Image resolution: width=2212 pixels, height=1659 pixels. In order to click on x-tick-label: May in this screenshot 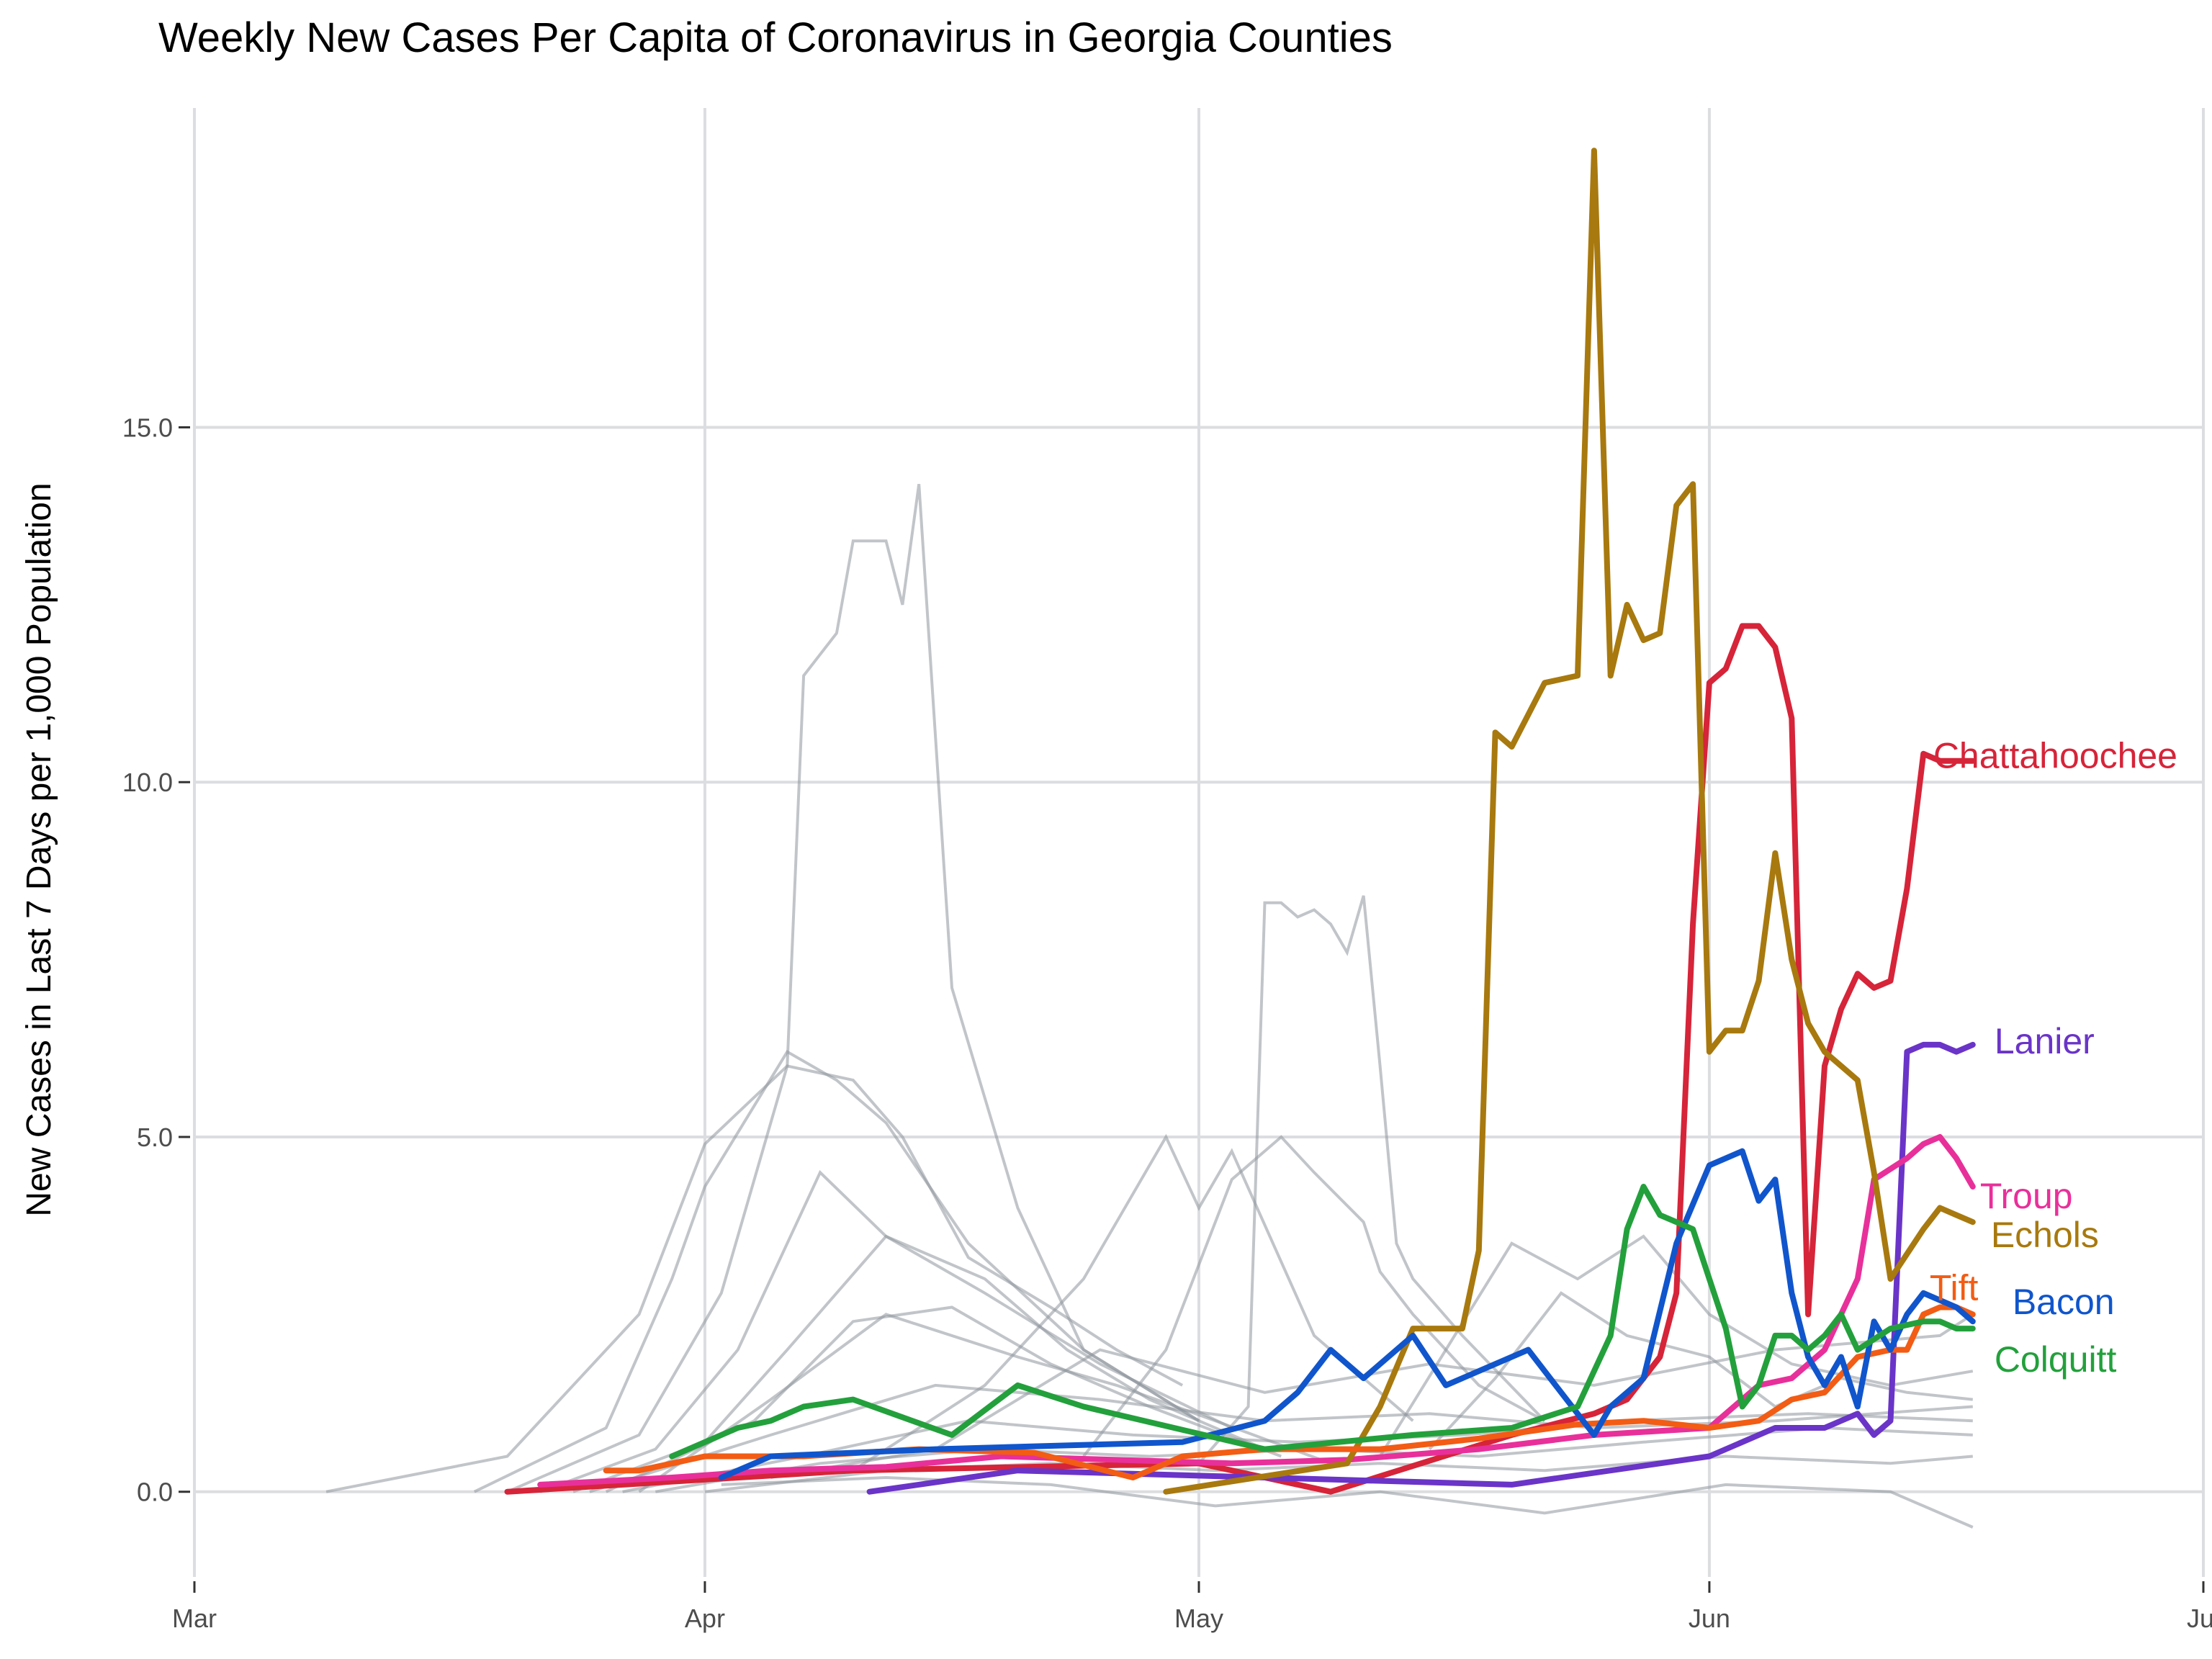, I will do `click(1198, 1618)`.